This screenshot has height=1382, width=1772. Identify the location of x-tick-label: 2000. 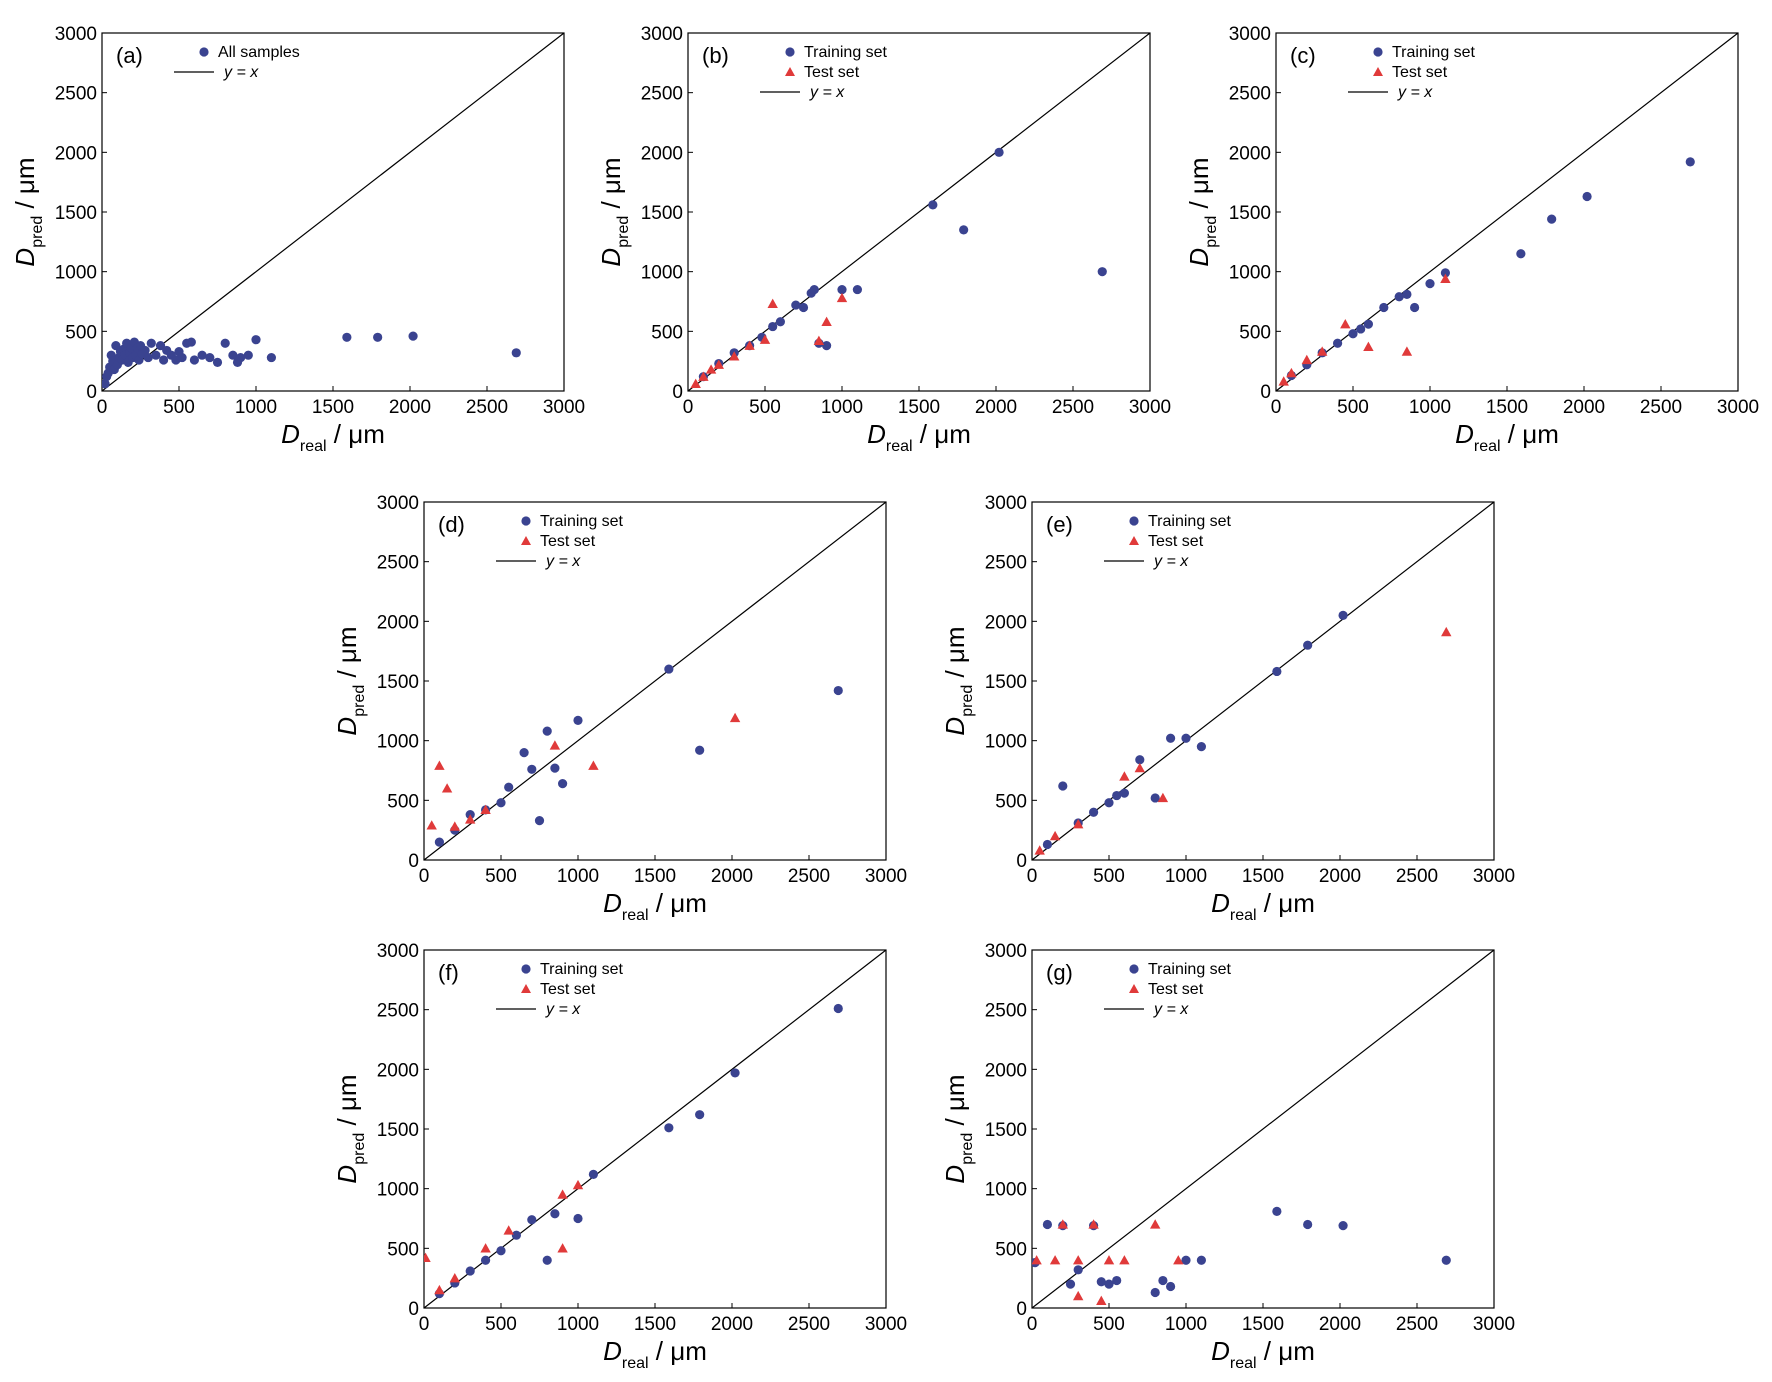
(1584, 407).